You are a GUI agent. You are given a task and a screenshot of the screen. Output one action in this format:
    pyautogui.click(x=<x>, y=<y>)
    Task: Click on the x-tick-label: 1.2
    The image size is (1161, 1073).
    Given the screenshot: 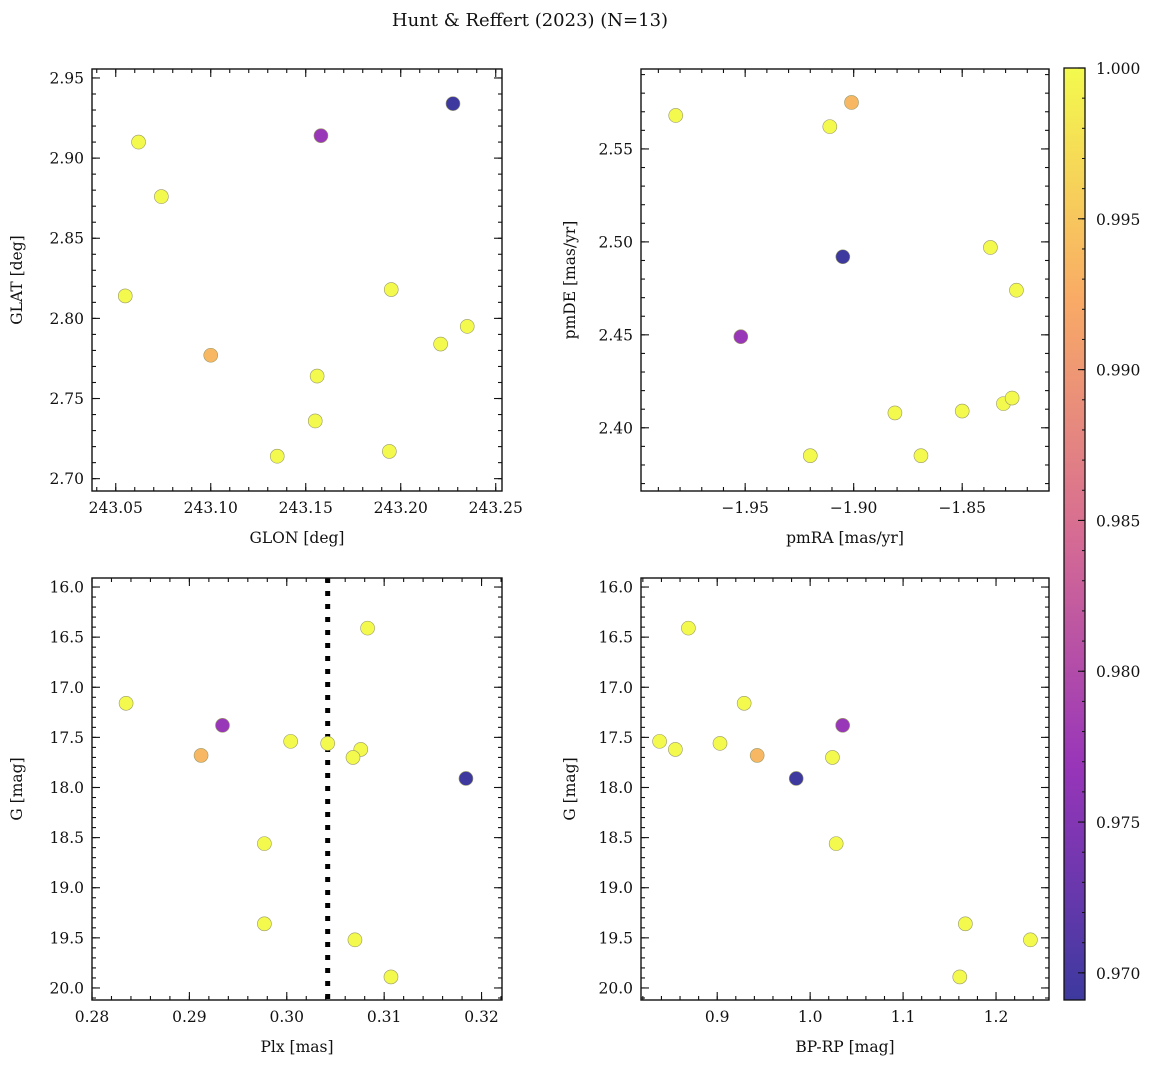 What is the action you would take?
    pyautogui.click(x=996, y=1017)
    